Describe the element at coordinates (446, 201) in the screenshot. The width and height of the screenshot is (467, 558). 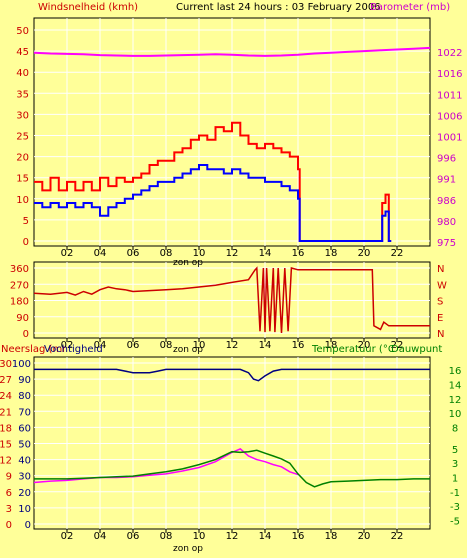
I see `barometer-tick-label: 986` at that location.